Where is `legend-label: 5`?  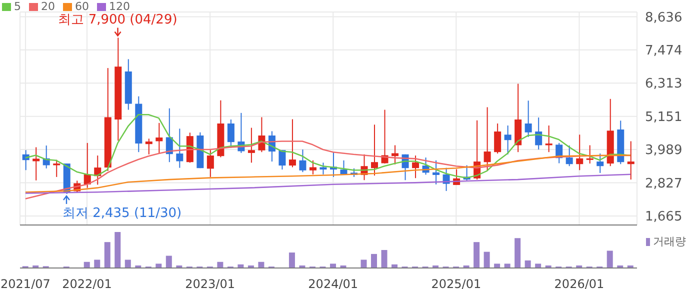 legend-label: 5 is located at coordinates (17, 6).